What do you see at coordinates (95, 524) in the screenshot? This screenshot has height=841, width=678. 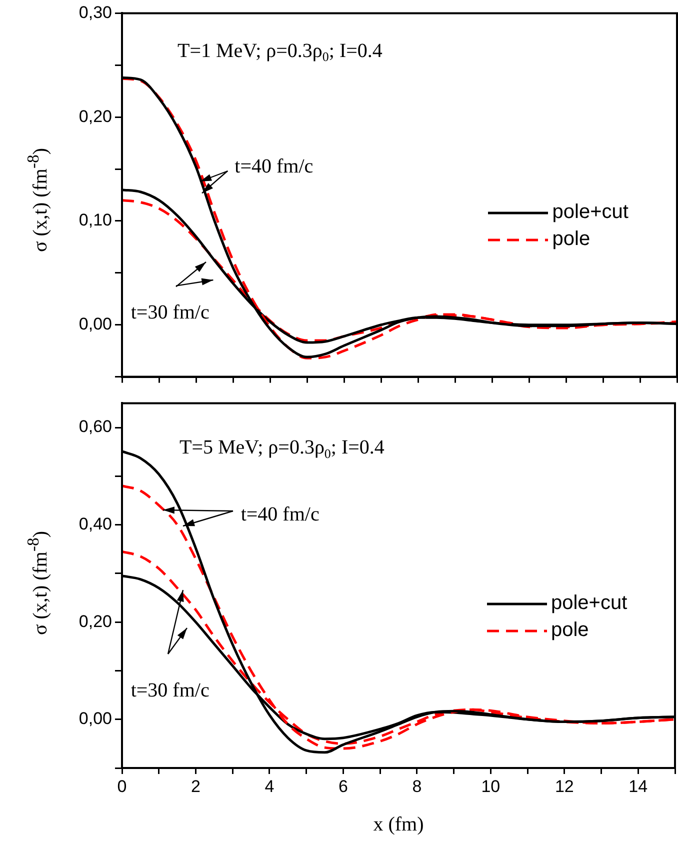 I see `y-tick-label: 0,40` at bounding box center [95, 524].